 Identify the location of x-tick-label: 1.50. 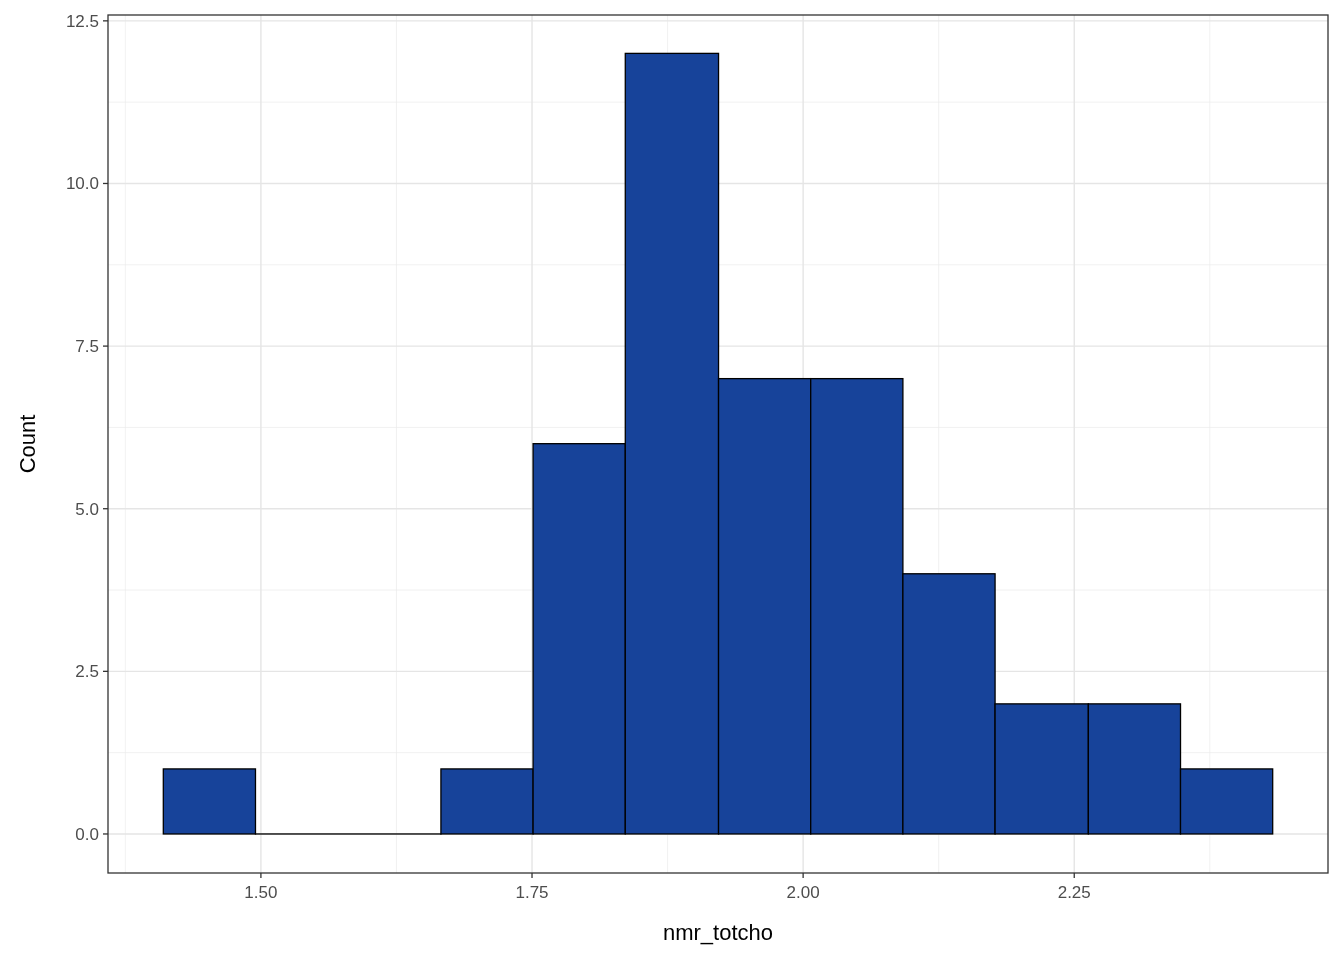
(261, 892).